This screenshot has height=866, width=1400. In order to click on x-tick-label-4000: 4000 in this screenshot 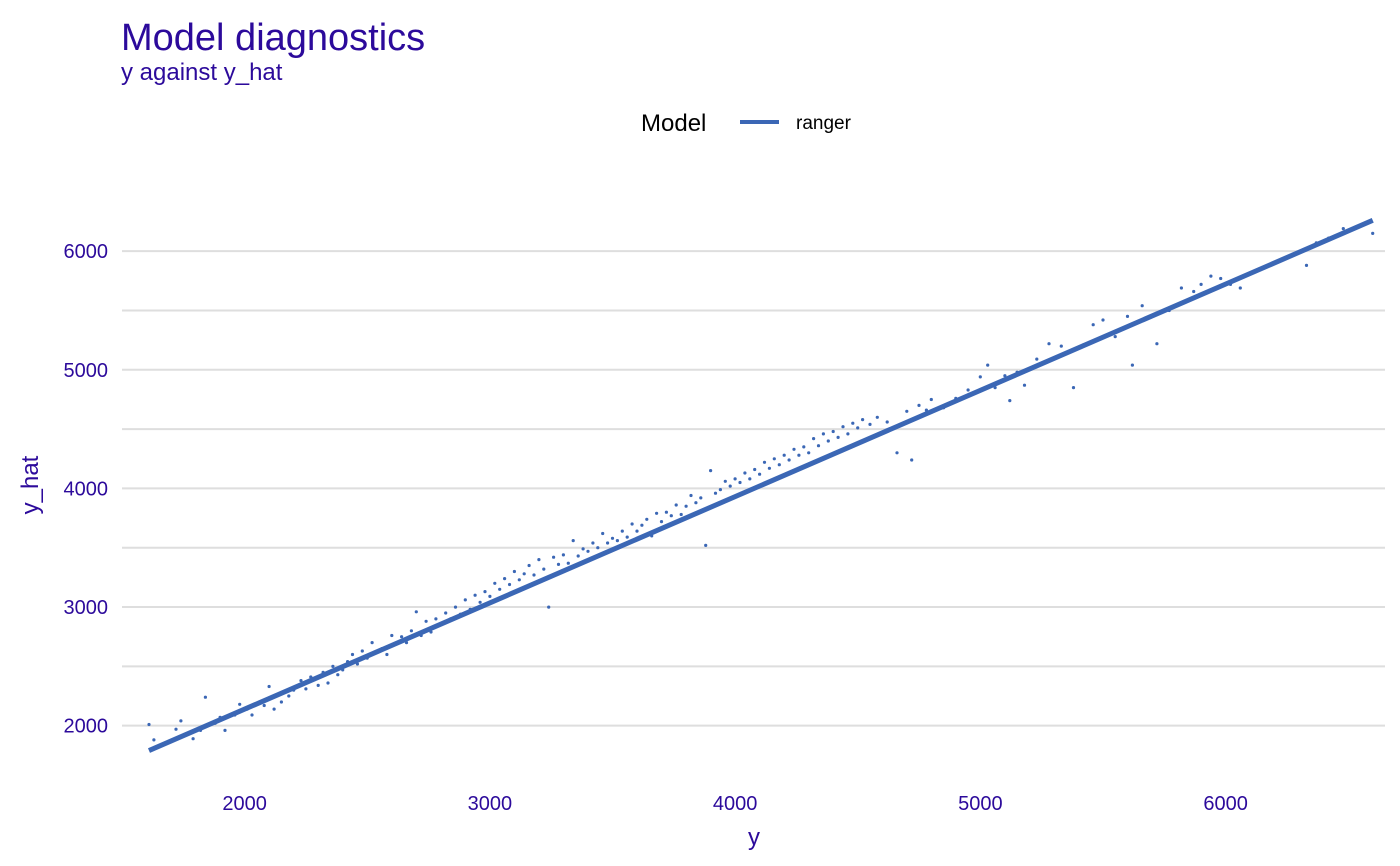, I will do `click(735, 804)`.